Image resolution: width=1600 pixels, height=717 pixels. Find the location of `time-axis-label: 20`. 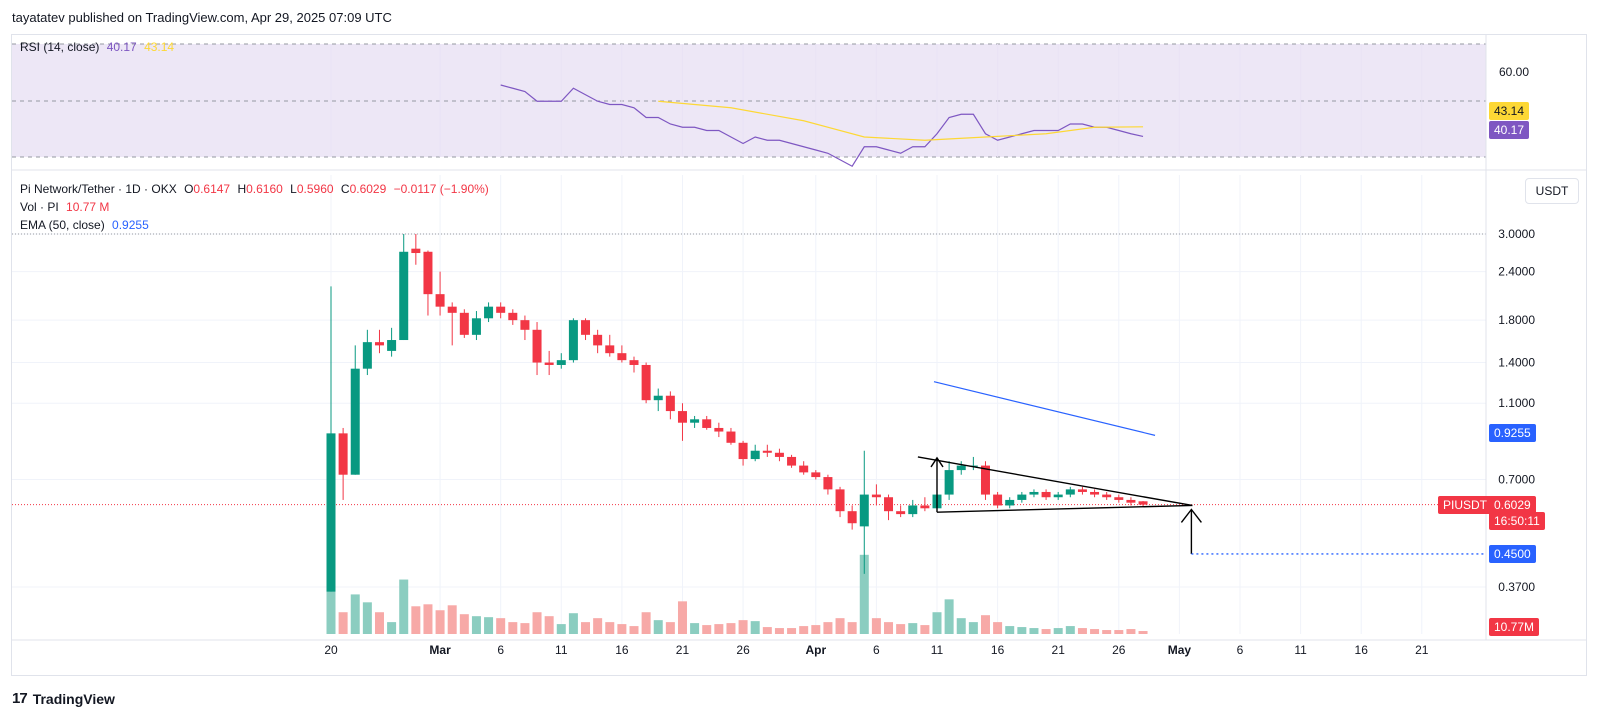

time-axis-label: 20 is located at coordinates (331, 650).